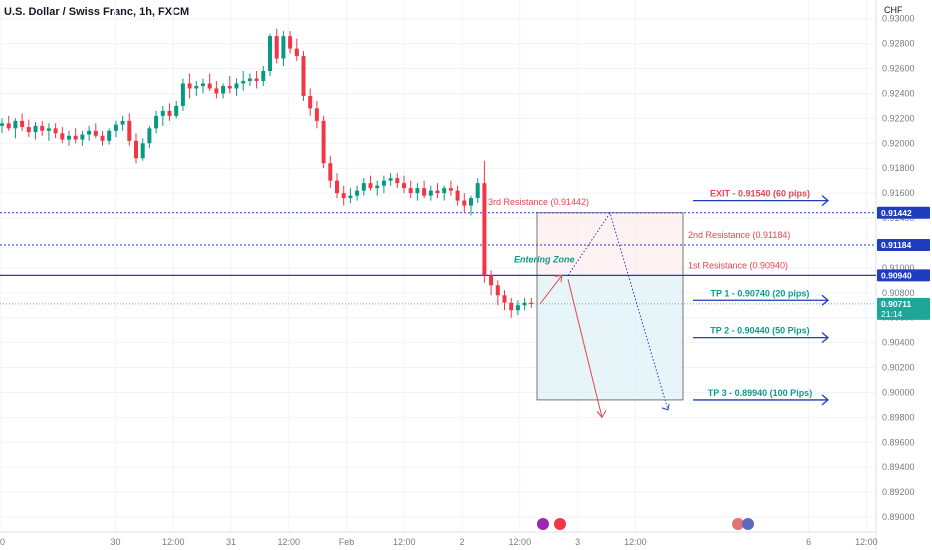  What do you see at coordinates (610, 337) in the screenshot?
I see `reward-zone-box` at bounding box center [610, 337].